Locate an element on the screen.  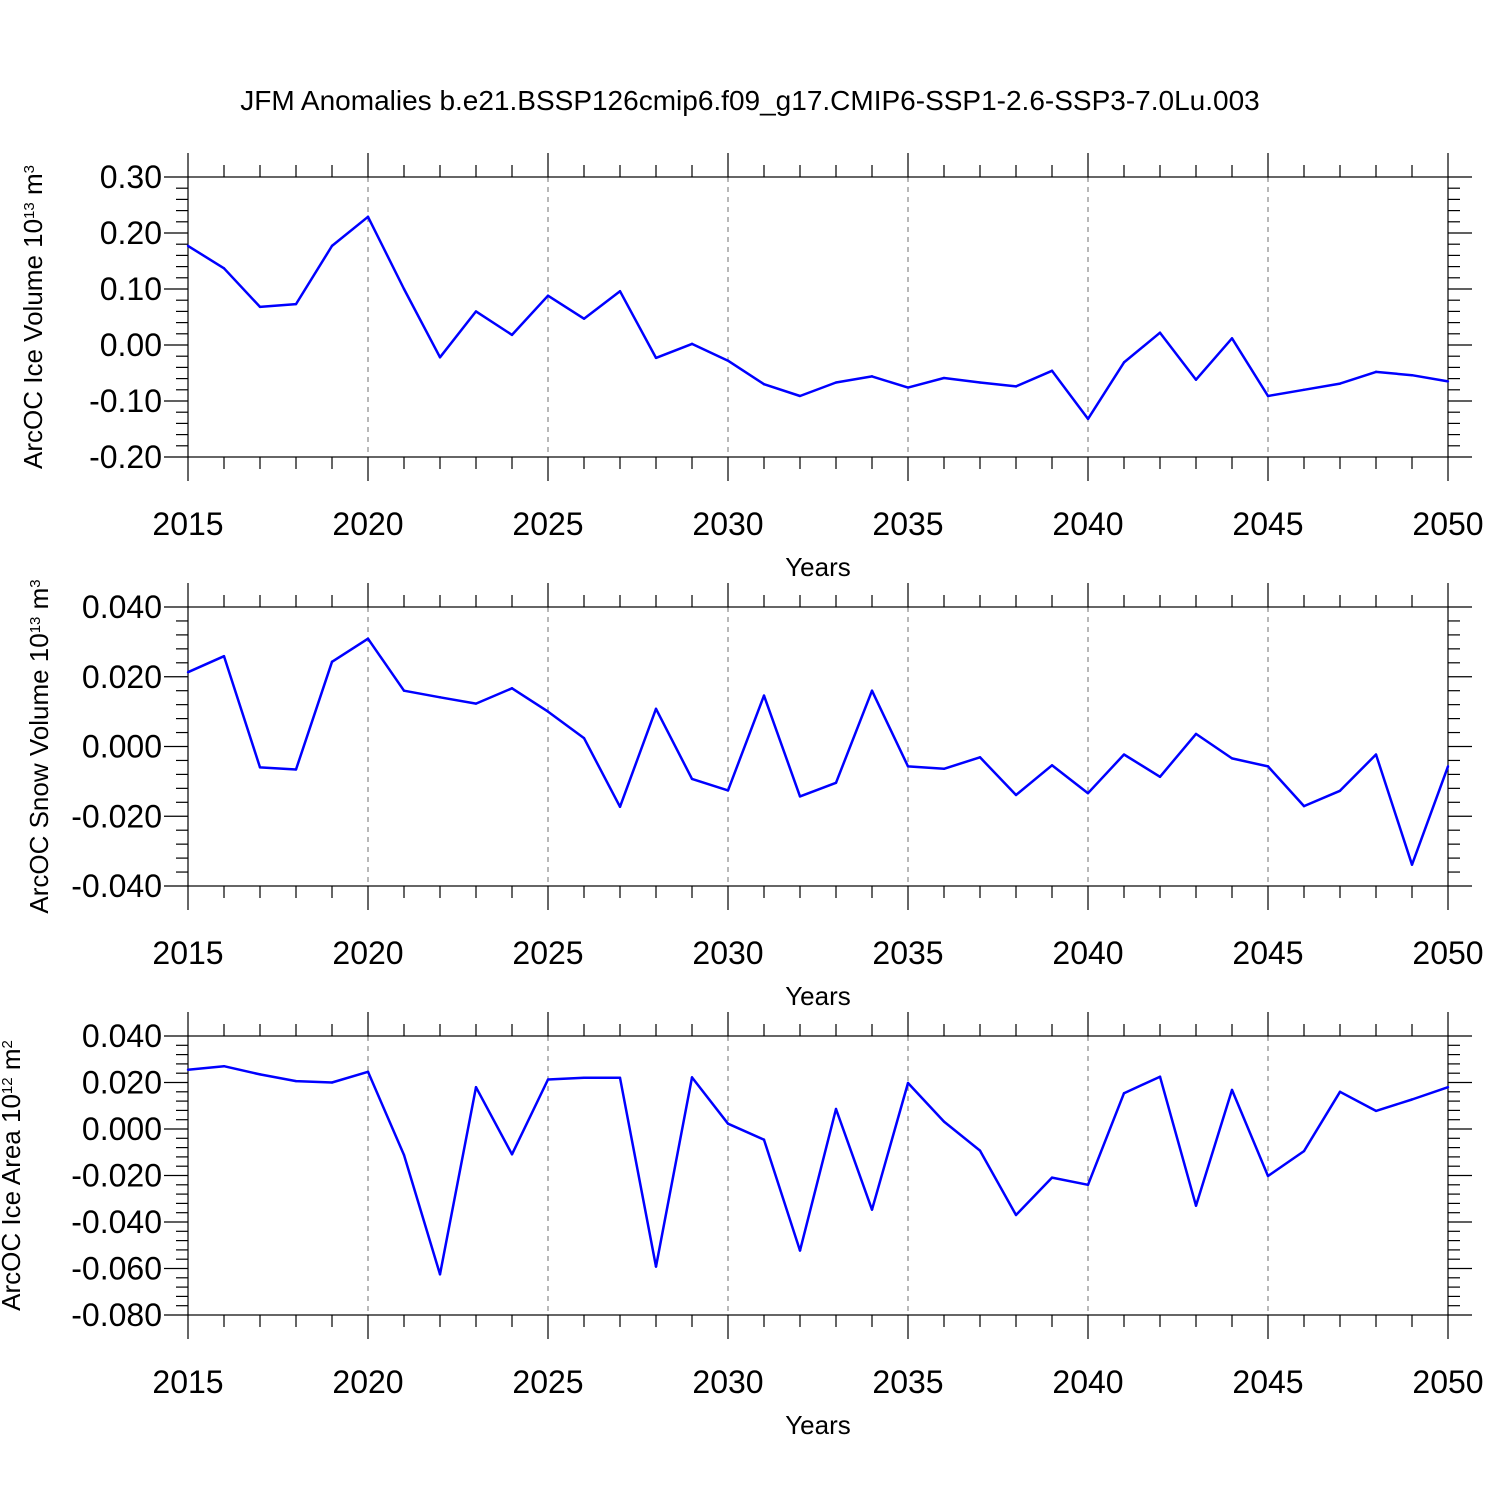
y-tick-label: -0.20 is located at coordinates (125, 457).